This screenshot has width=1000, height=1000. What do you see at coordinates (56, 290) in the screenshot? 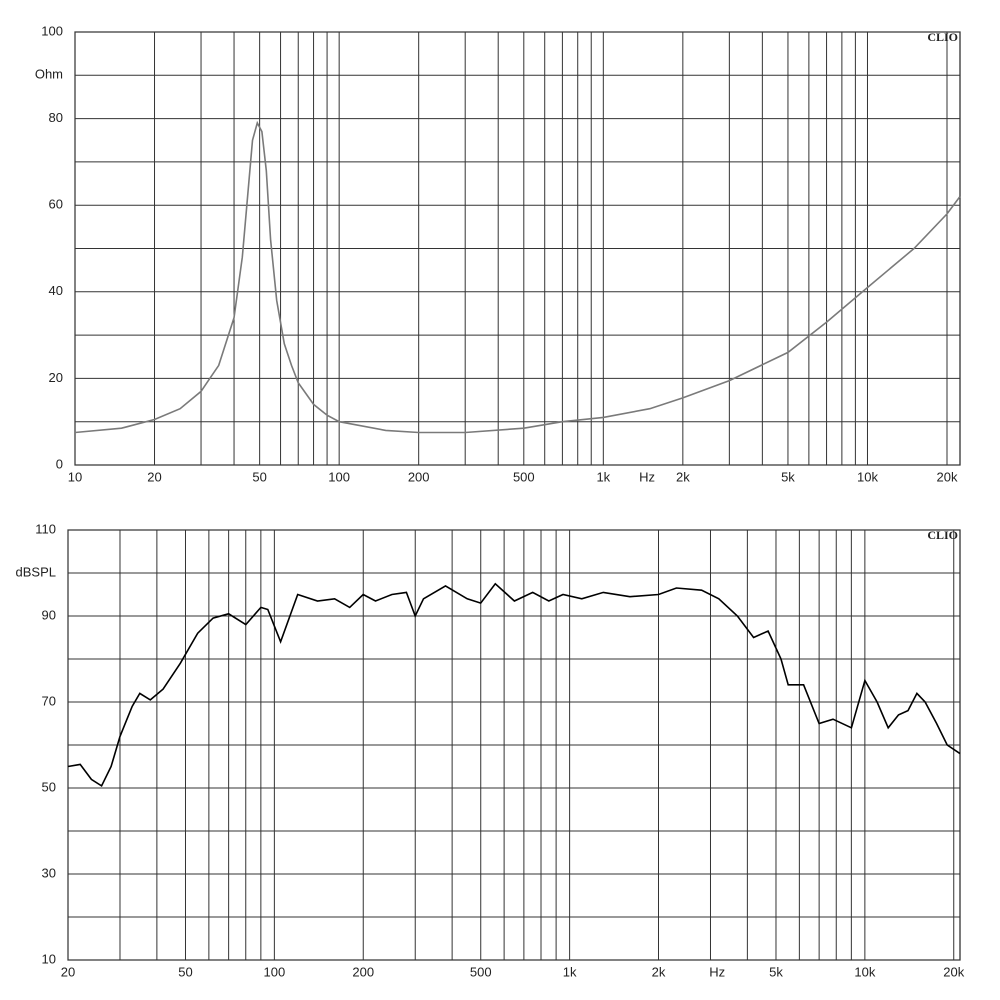
I see `y-tick-label: 40` at bounding box center [56, 290].